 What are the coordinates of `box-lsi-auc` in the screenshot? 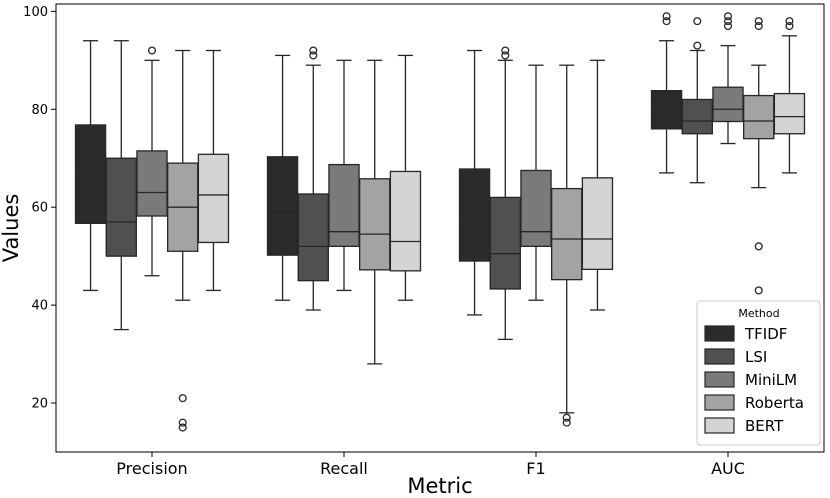 It's located at (697, 100).